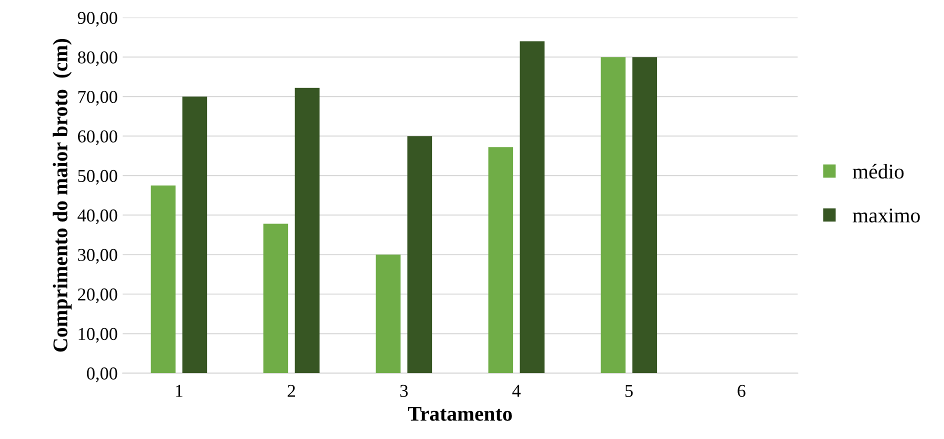 Image resolution: width=944 pixels, height=439 pixels. Describe the element at coordinates (98, 138) in the screenshot. I see `y-tick-label: 60,00` at that location.